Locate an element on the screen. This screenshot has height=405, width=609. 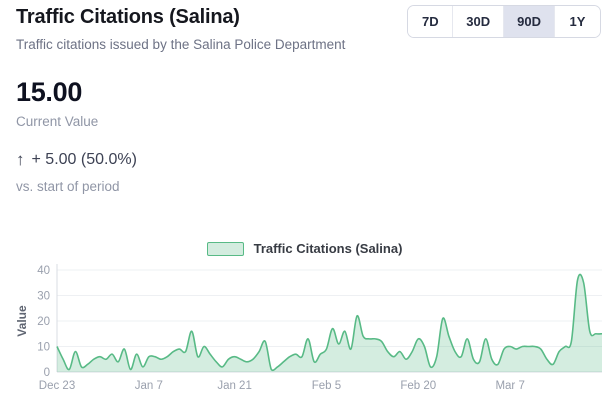
time-range-selector: 7D 30D 90D 1Y is located at coordinates (504, 21).